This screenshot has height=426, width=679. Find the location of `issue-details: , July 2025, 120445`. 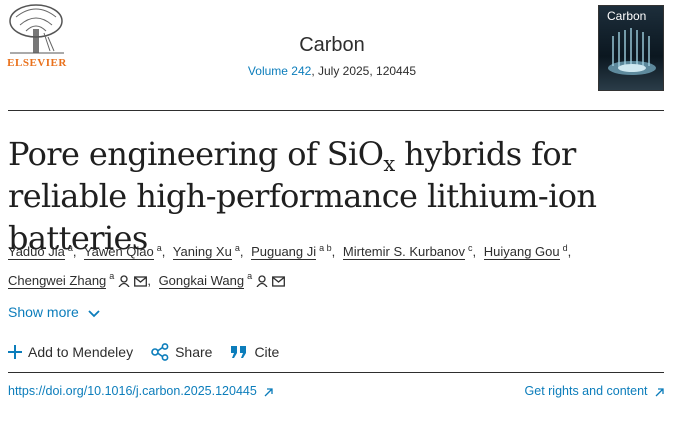

issue-details: , July 2025, 120445 is located at coordinates (364, 71).